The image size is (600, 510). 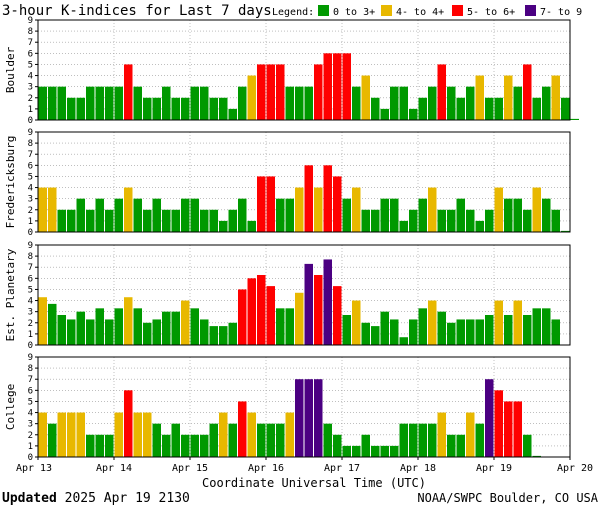 What do you see at coordinates (30, 88) in the screenshot?
I see `y-tick-label: 3` at bounding box center [30, 88].